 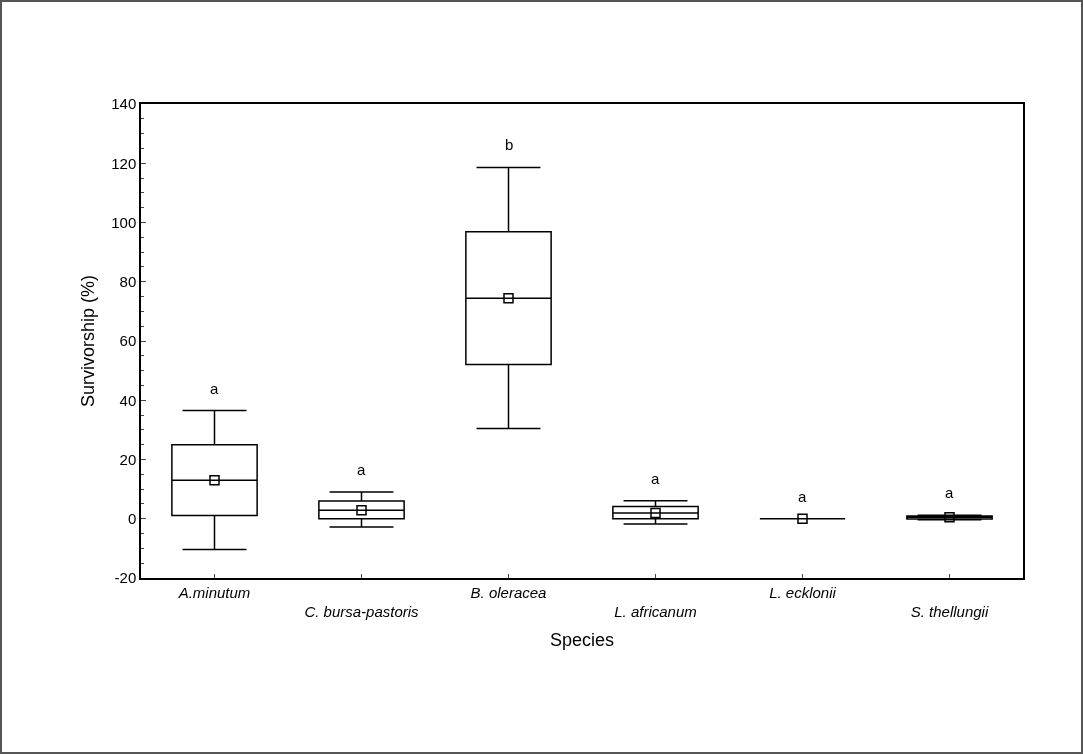 What do you see at coordinates (124, 163) in the screenshot?
I see `y-tick-label: 120` at bounding box center [124, 163].